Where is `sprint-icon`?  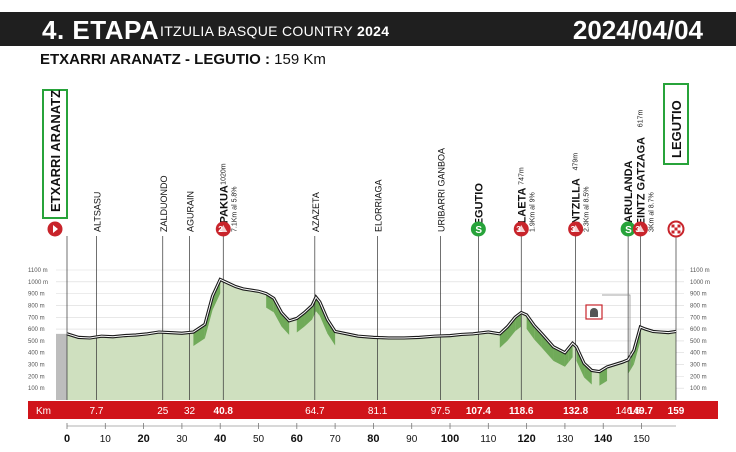
sprint-icon is located at coordinates (478, 229).